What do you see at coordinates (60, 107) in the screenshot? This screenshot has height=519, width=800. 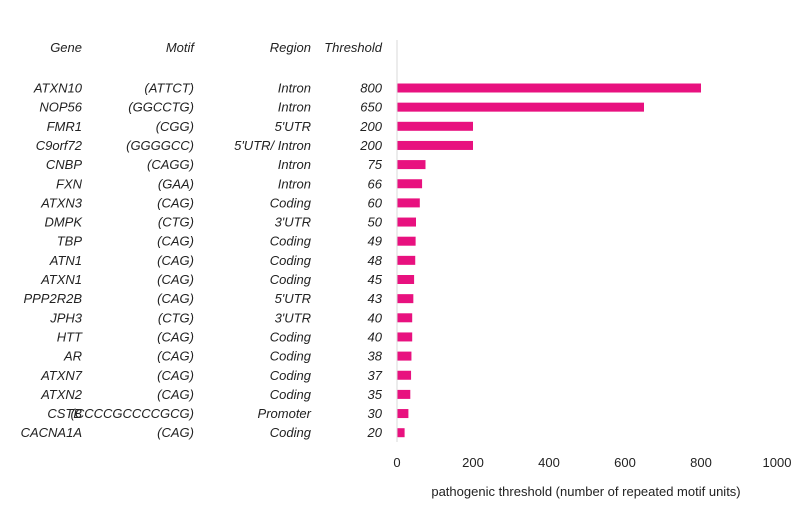 I see `gene-label: NOP56` at bounding box center [60, 107].